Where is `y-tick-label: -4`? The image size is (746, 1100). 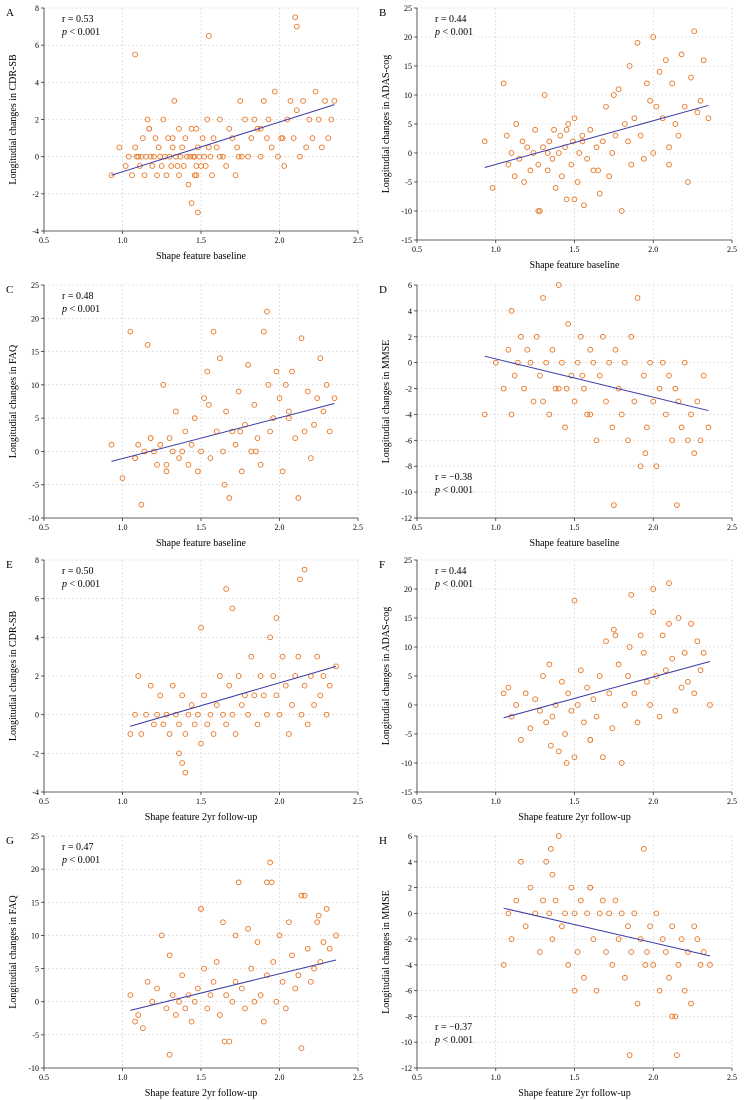
y-tick-label: -4 is located at coordinates (408, 414).